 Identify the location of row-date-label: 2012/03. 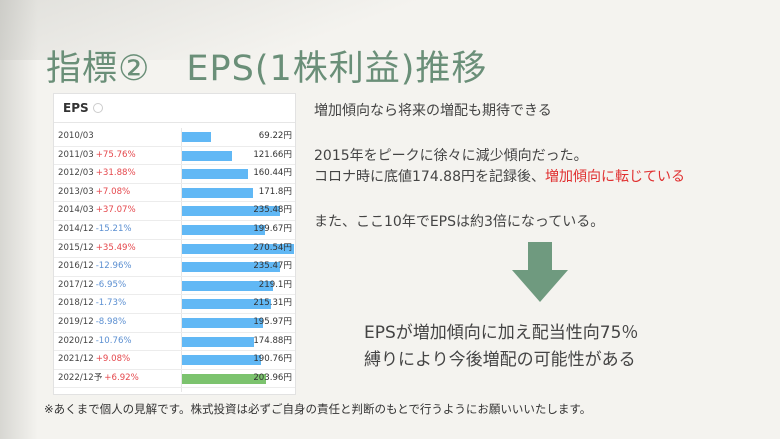
(76, 173).